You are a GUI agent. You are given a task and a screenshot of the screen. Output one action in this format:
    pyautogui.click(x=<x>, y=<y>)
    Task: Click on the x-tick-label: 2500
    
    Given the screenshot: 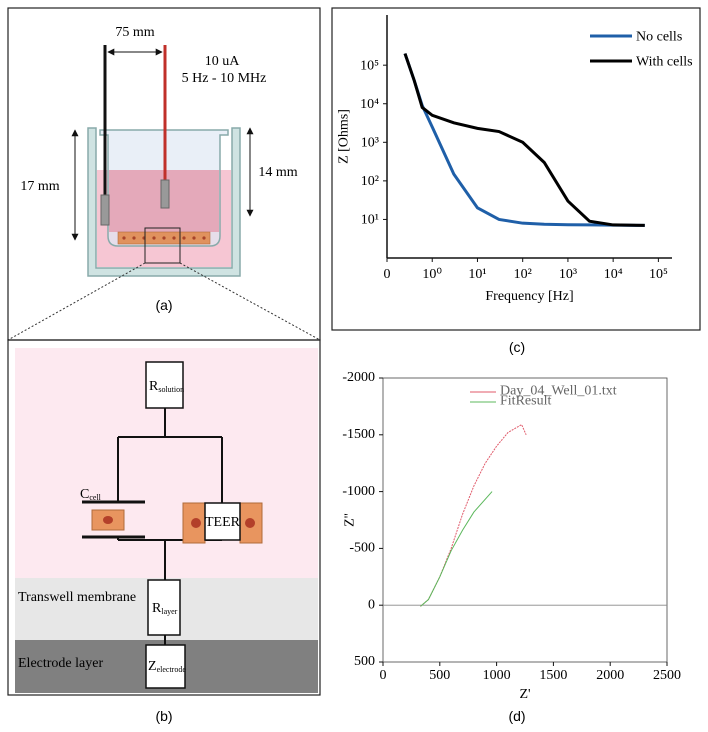 What is the action you would take?
    pyautogui.click(x=667, y=675)
    